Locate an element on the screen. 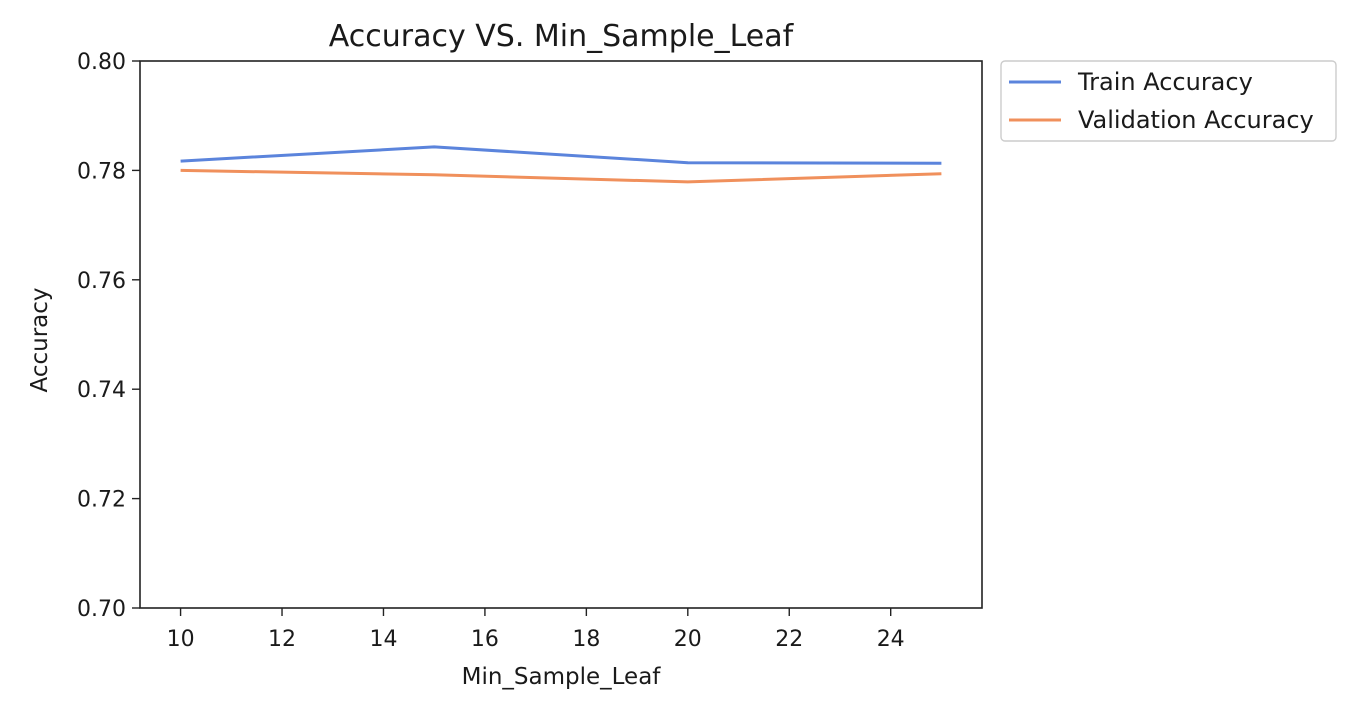 Image resolution: width=1368 pixels, height=706 pixels. legend-label-train: Train Accuracy is located at coordinates (1165, 82).